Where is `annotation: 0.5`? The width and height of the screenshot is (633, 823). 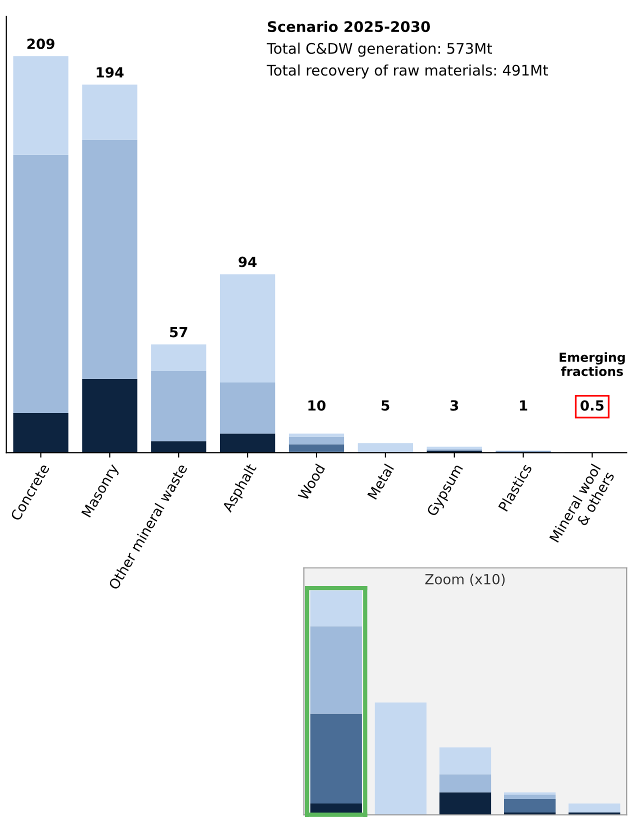
annotation: 0.5 is located at coordinates (592, 405).